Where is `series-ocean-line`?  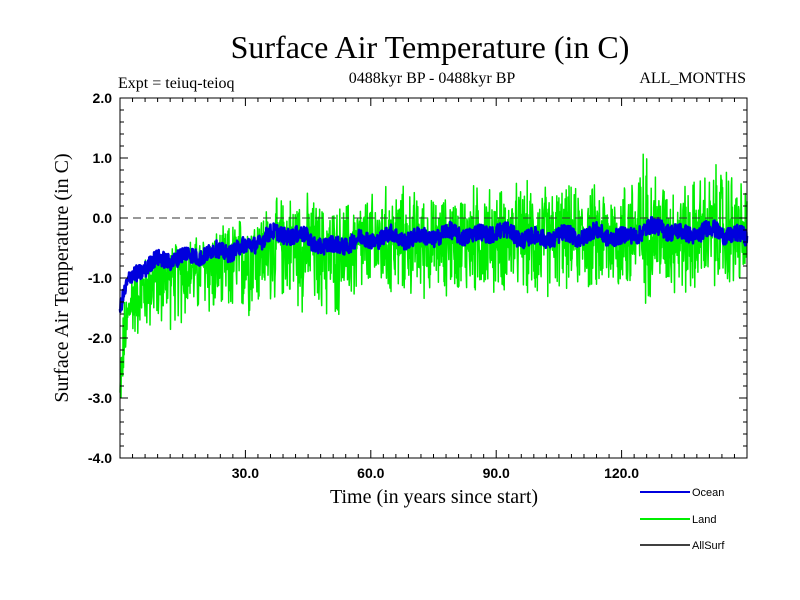
series-ocean-line is located at coordinates (433, 265).